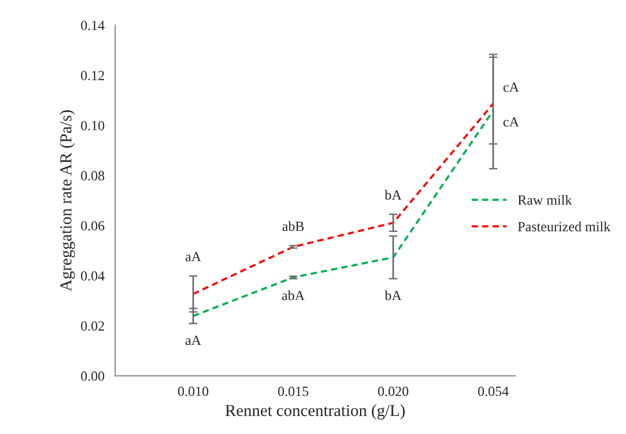 The image size is (626, 434). What do you see at coordinates (293, 226) in the screenshot?
I see `annotation: abB` at bounding box center [293, 226].